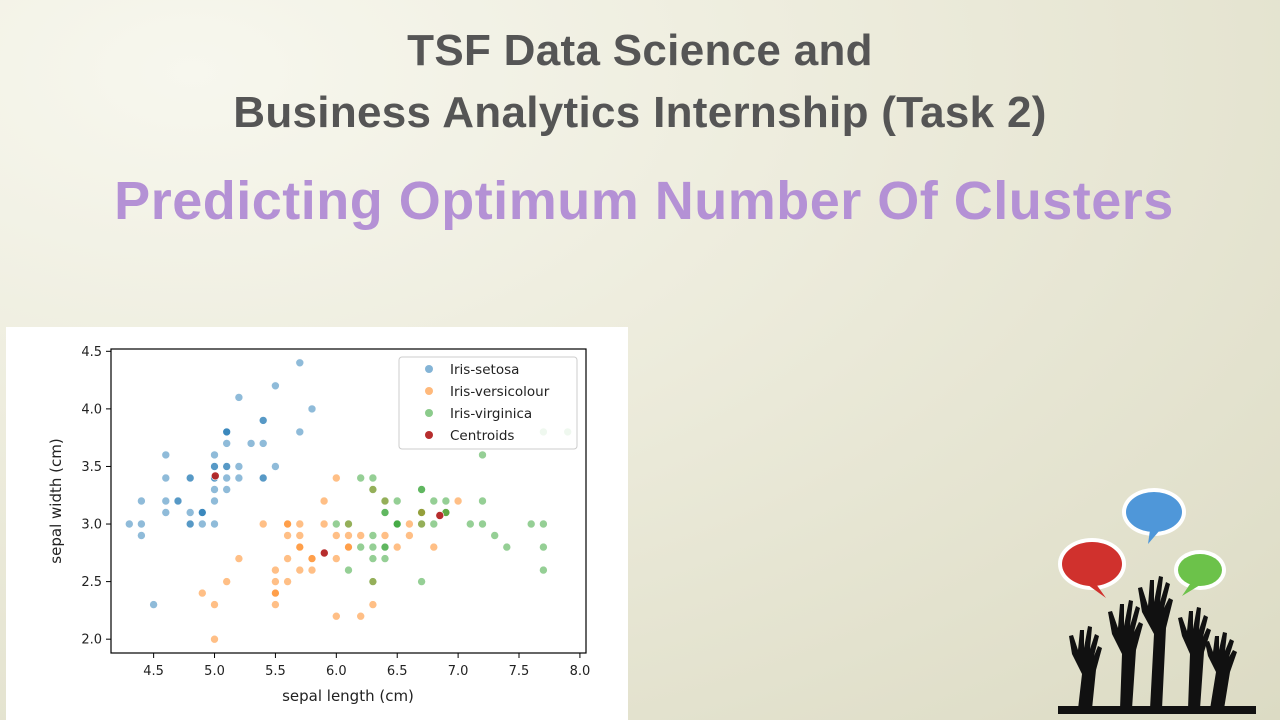  I want to click on x-tick-label-4: 6.5, so click(397, 671).